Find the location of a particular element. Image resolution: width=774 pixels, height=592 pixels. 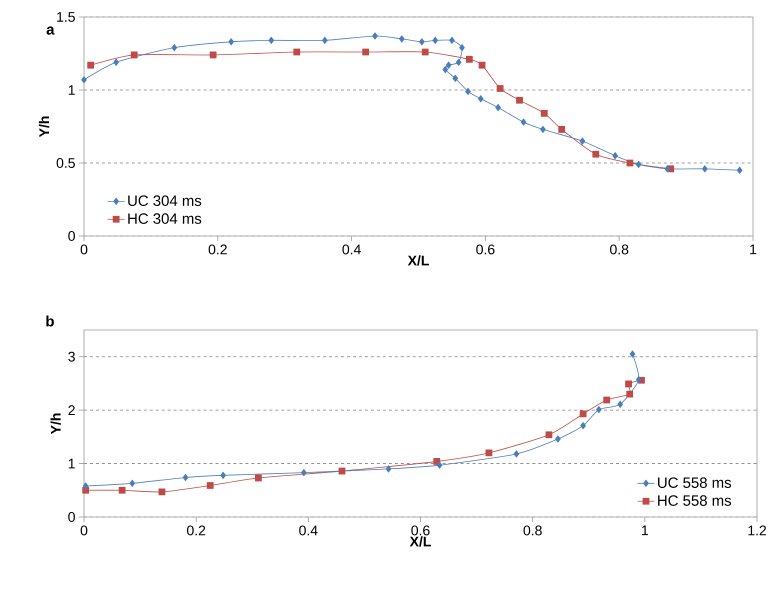

x-tick-label: 1.2 is located at coordinates (757, 531).